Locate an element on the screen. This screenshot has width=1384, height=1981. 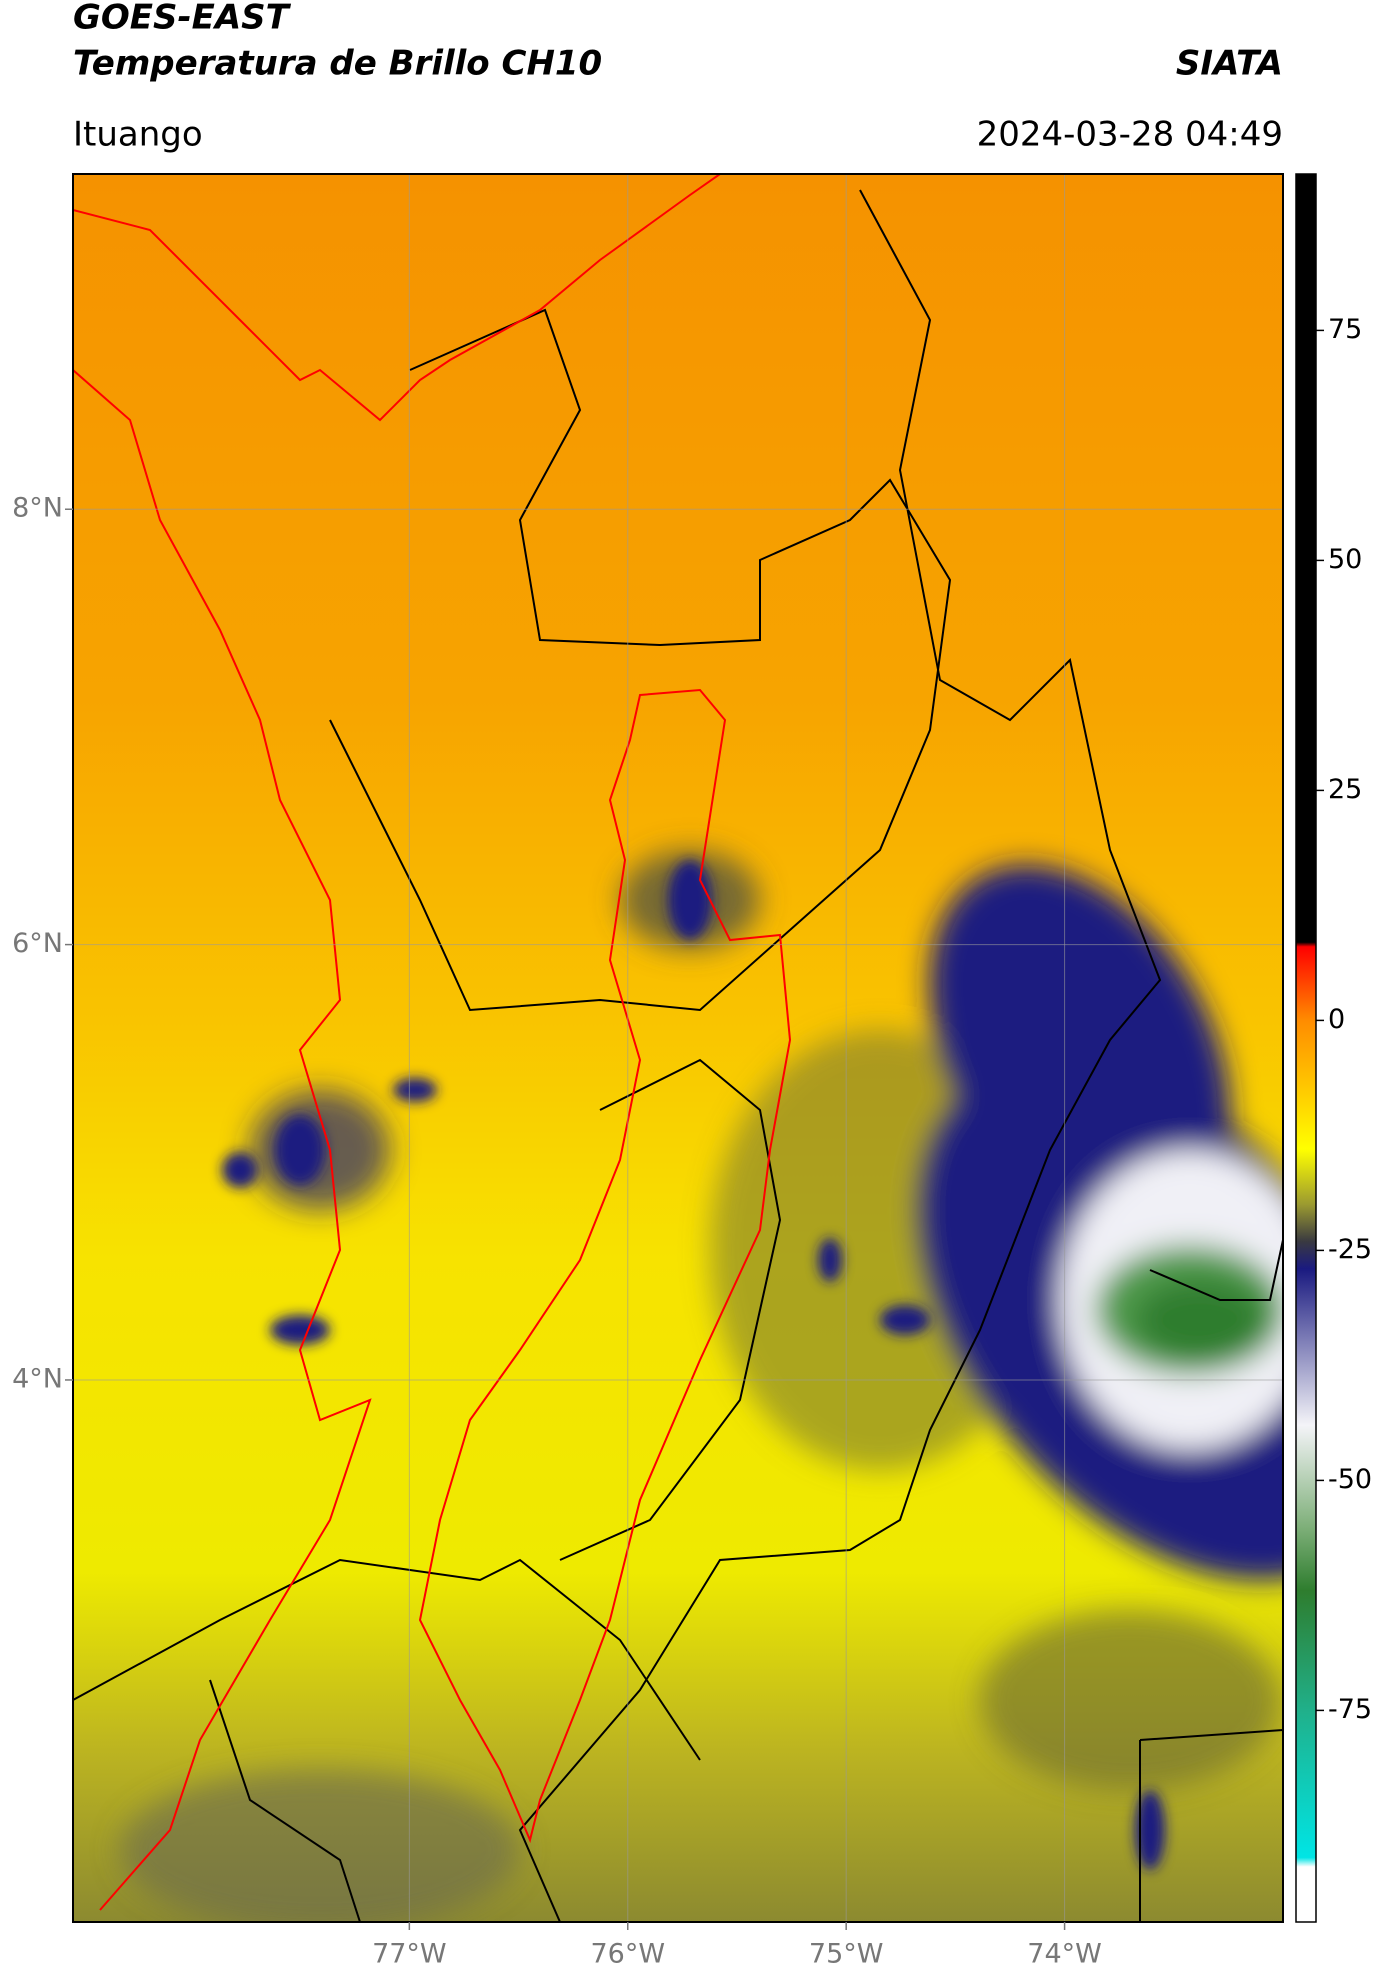
colorbar-tick-label: -50 is located at coordinates (1350, 1479).